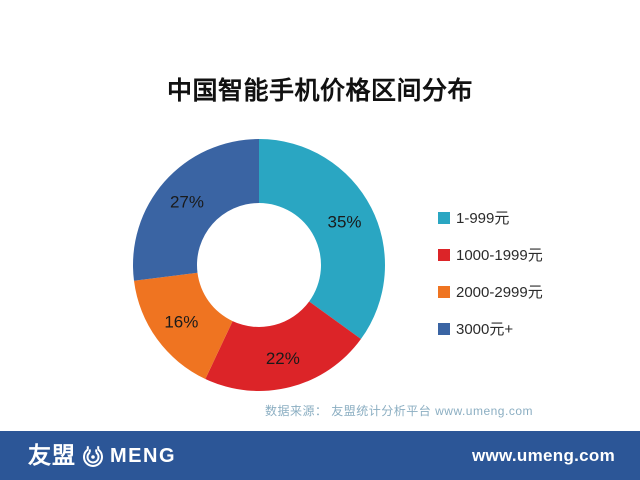  What do you see at coordinates (345, 221) in the screenshot?
I see `slice-label-0: 35%` at bounding box center [345, 221].